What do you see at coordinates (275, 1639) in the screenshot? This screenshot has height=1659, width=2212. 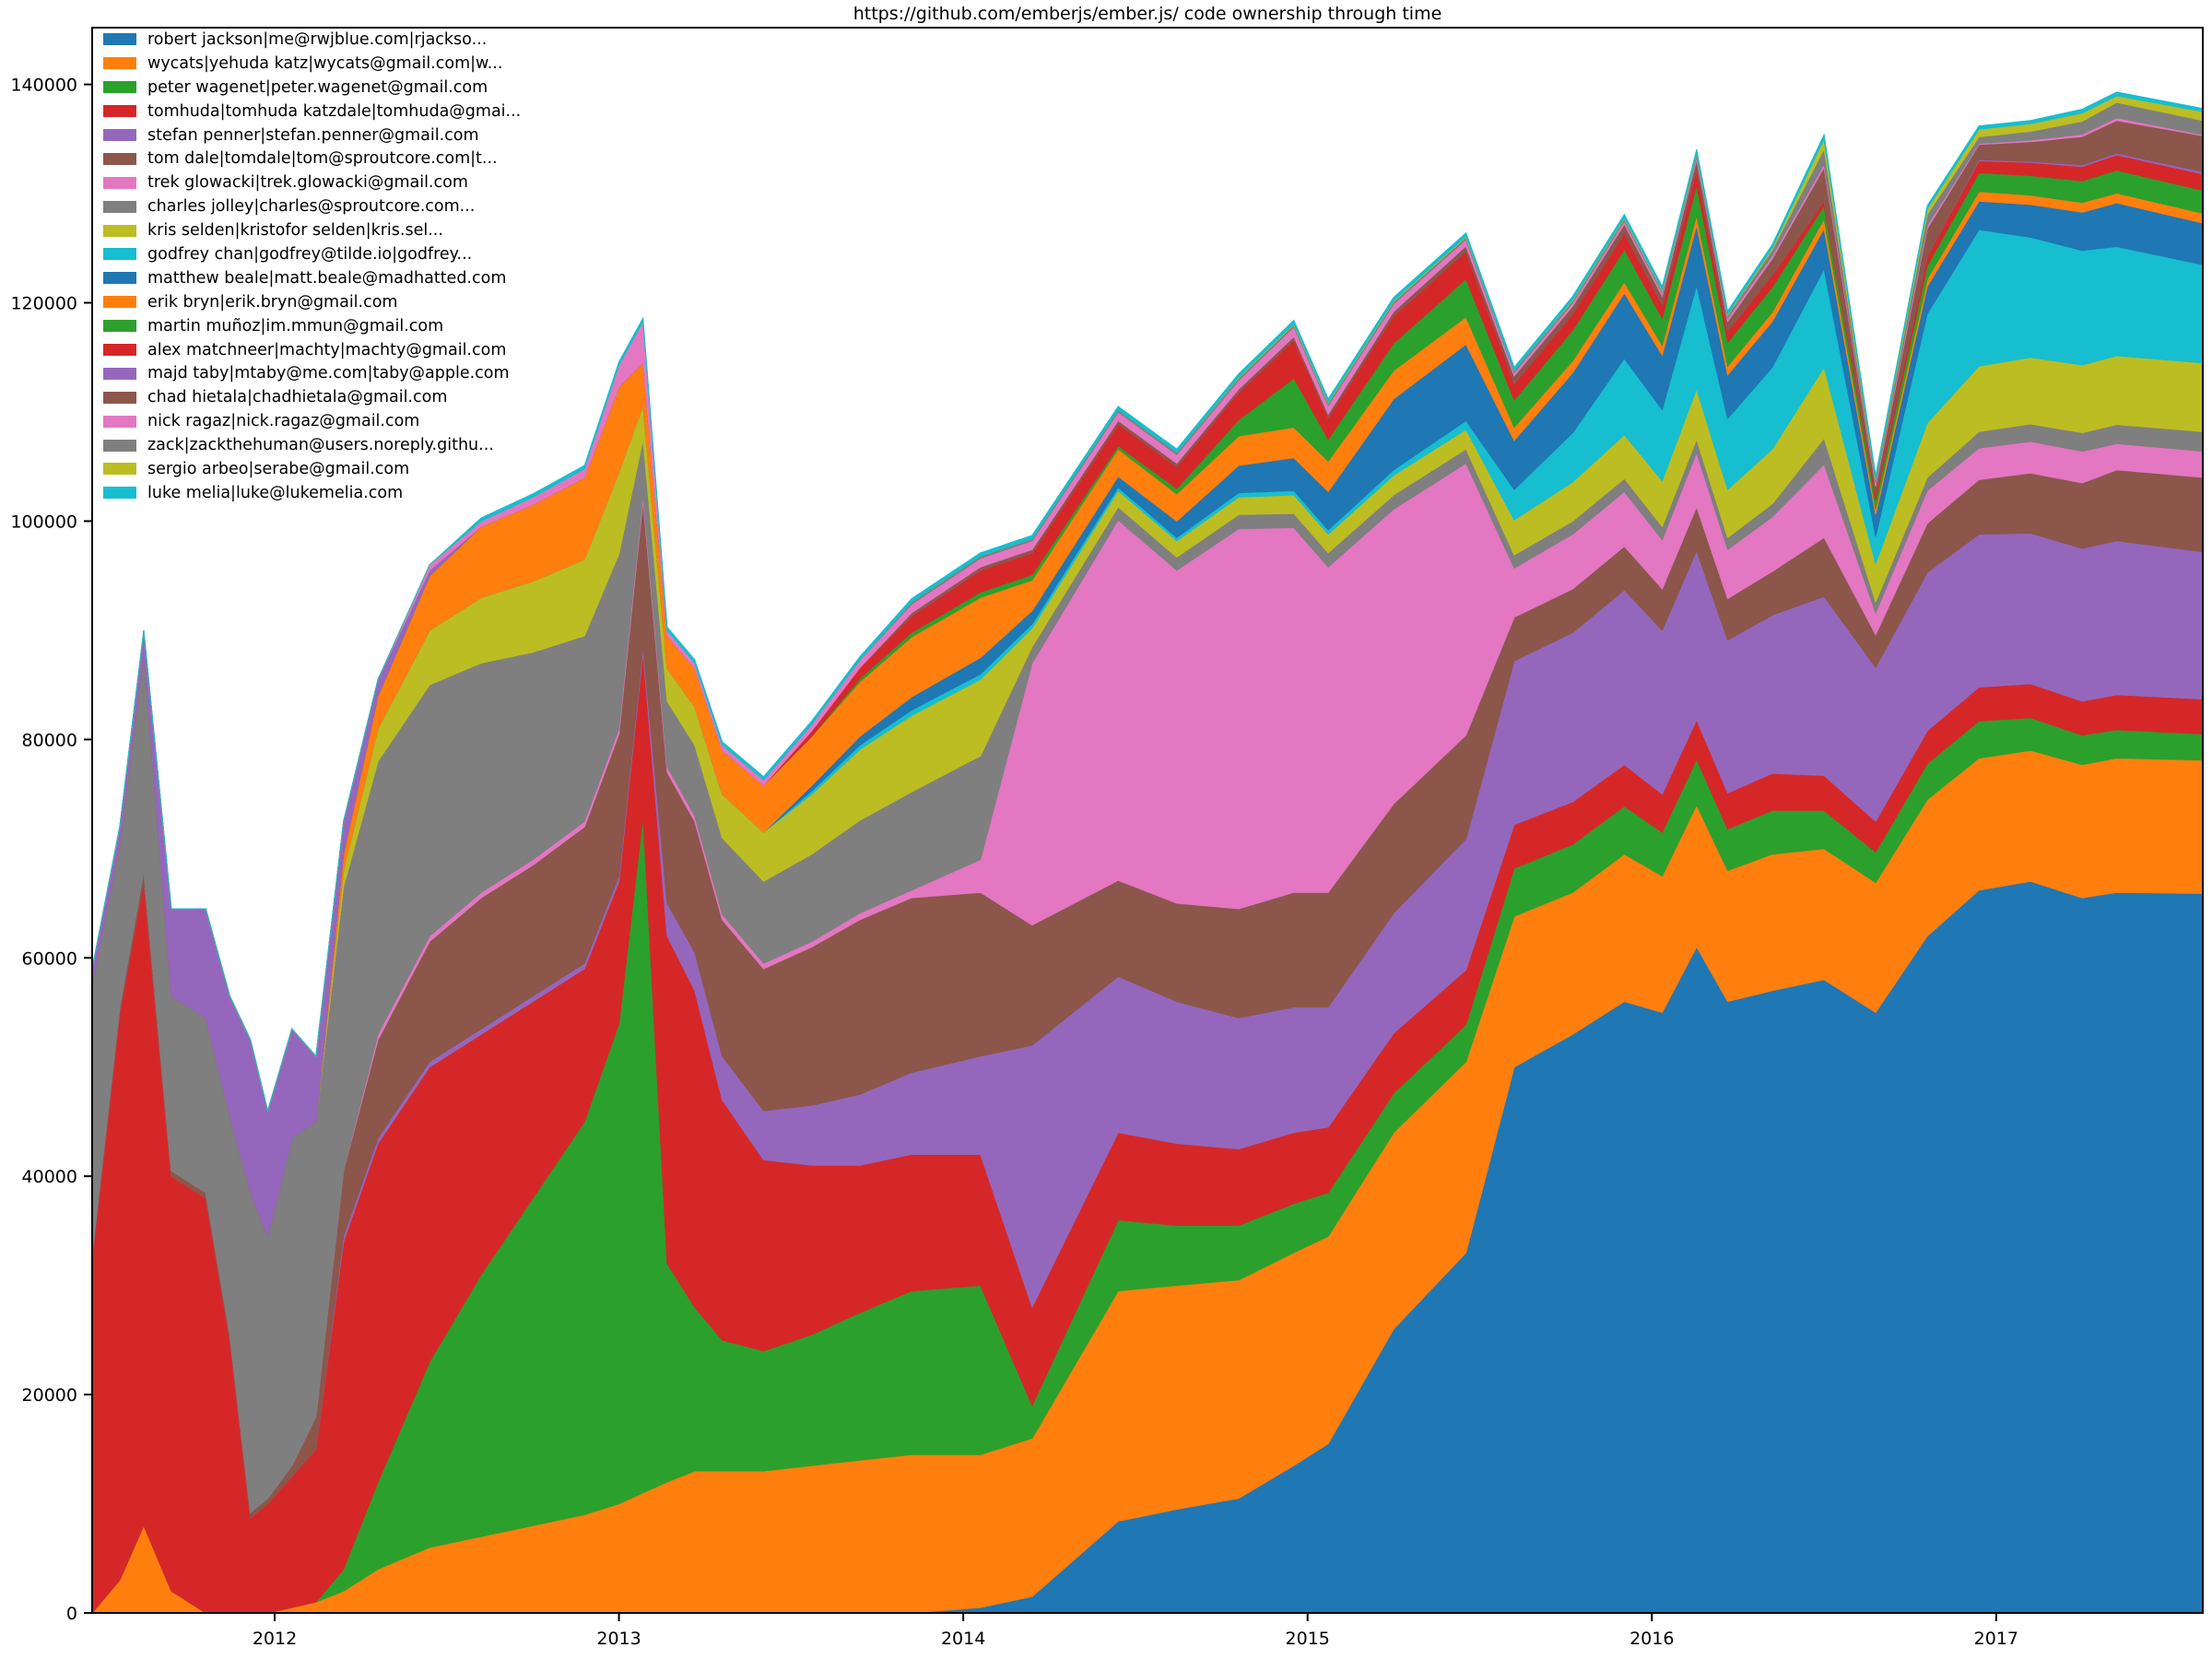 I see `x-tick-label: 2012` at bounding box center [275, 1639].